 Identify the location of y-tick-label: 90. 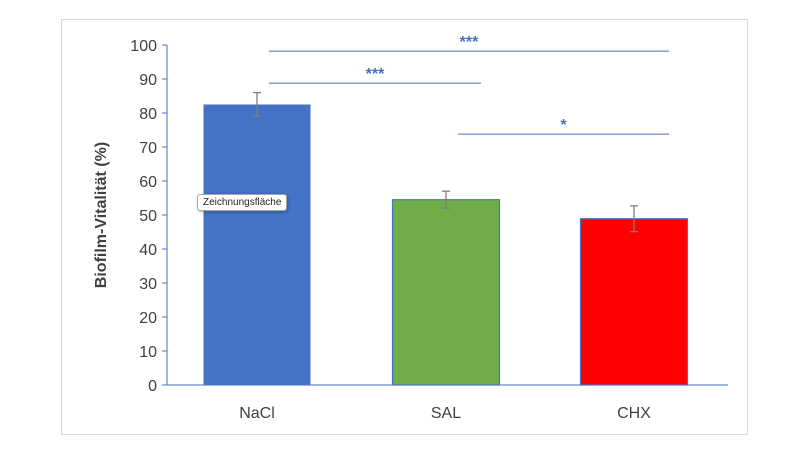
(148, 80).